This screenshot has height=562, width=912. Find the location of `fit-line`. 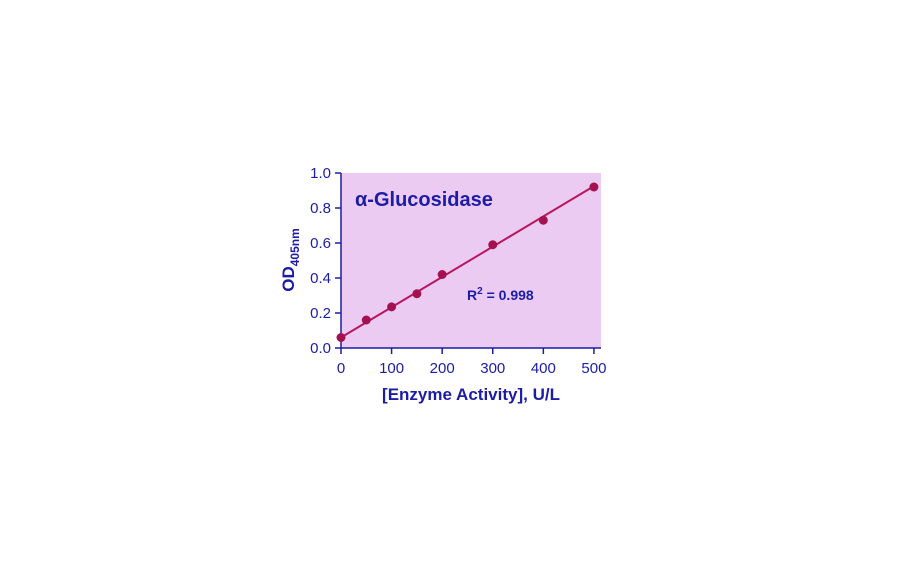

fit-line is located at coordinates (467, 262).